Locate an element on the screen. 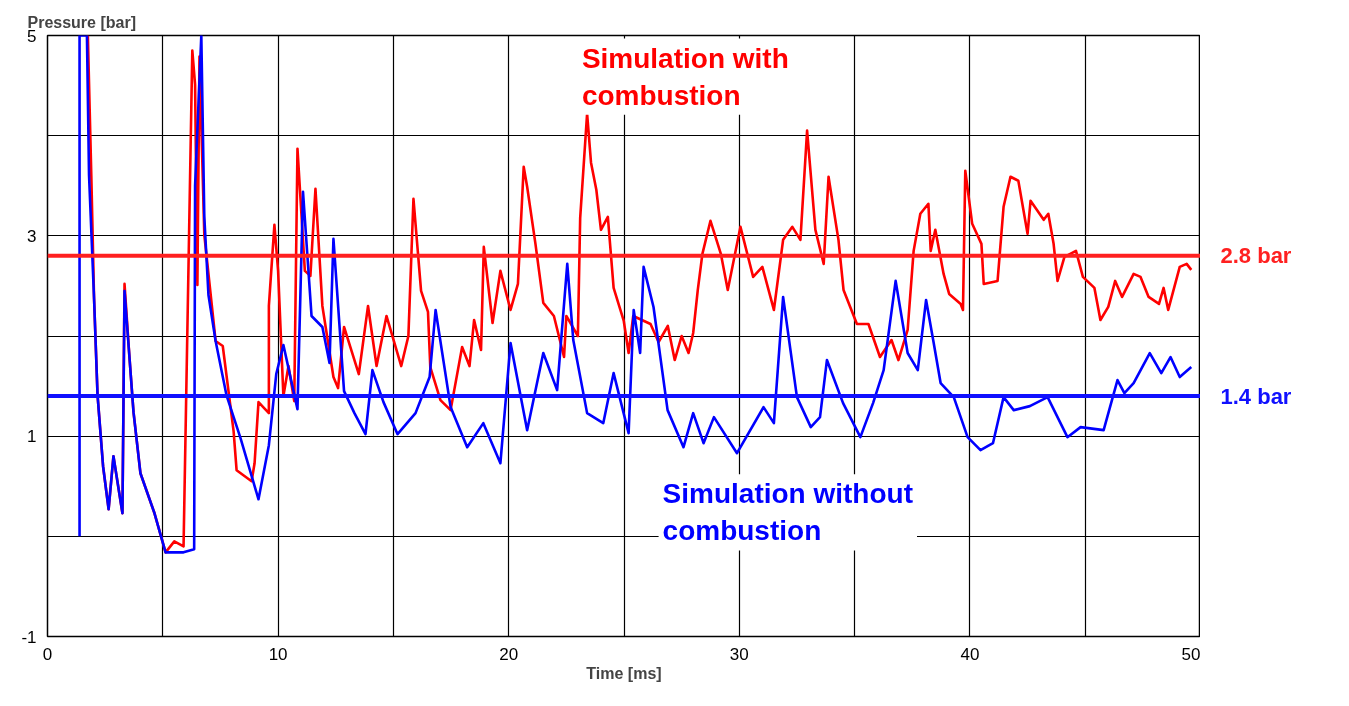 This screenshot has height=706, width=1349. ref-line-label: 2.8 bar is located at coordinates (1256, 256).